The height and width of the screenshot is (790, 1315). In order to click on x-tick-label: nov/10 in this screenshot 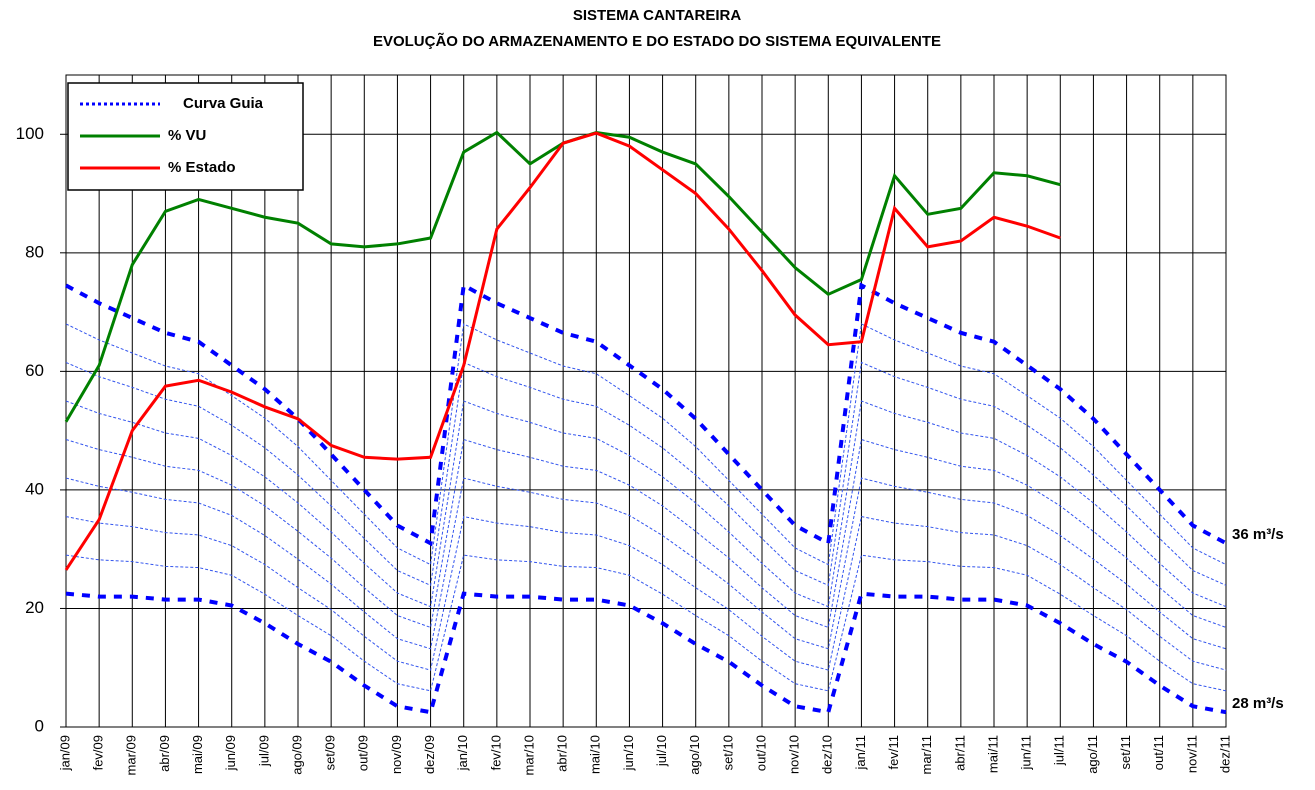, I will do `click(794, 754)`.